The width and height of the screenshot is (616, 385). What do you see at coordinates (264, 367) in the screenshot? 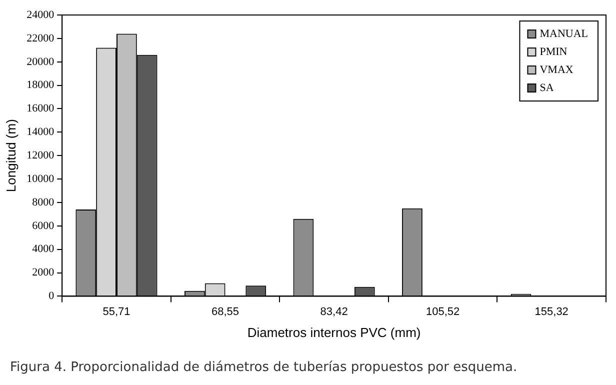
I see `text: Figura 4. Proporcionalidad de diámetros de tuberías propuestos por esquema.` at bounding box center [264, 367].